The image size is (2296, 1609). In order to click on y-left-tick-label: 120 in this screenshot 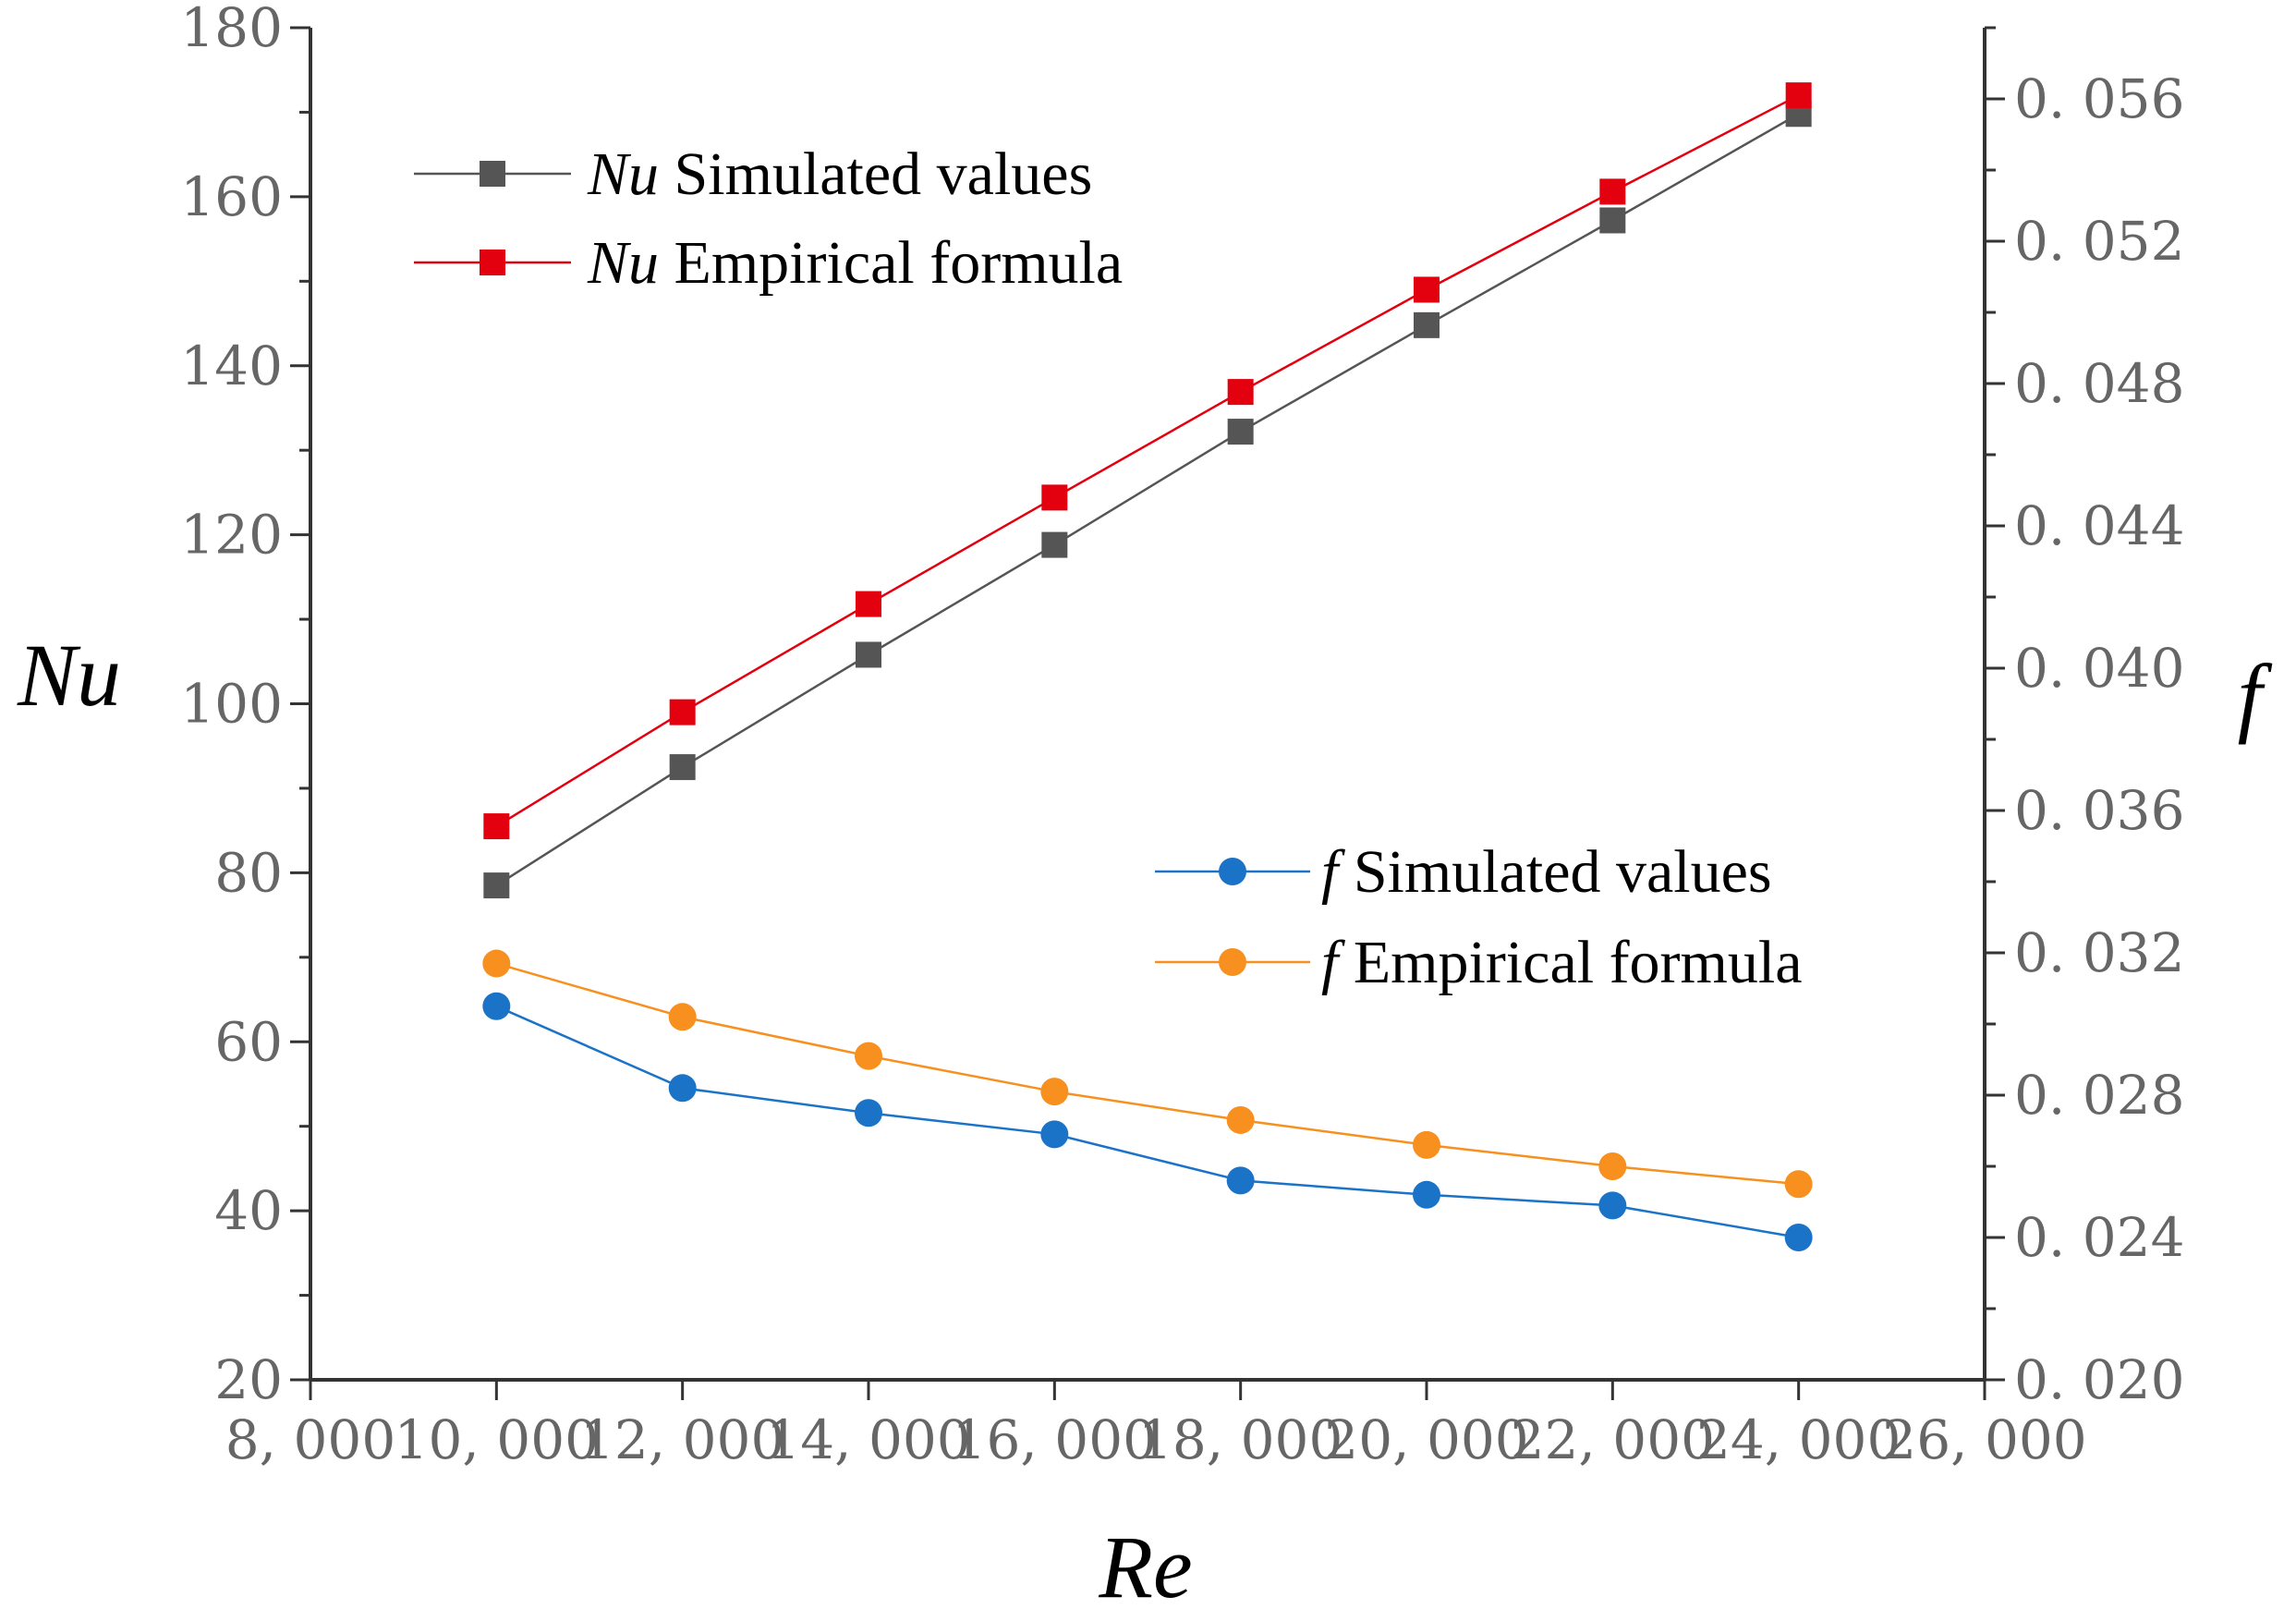, I will do `click(231, 535)`.